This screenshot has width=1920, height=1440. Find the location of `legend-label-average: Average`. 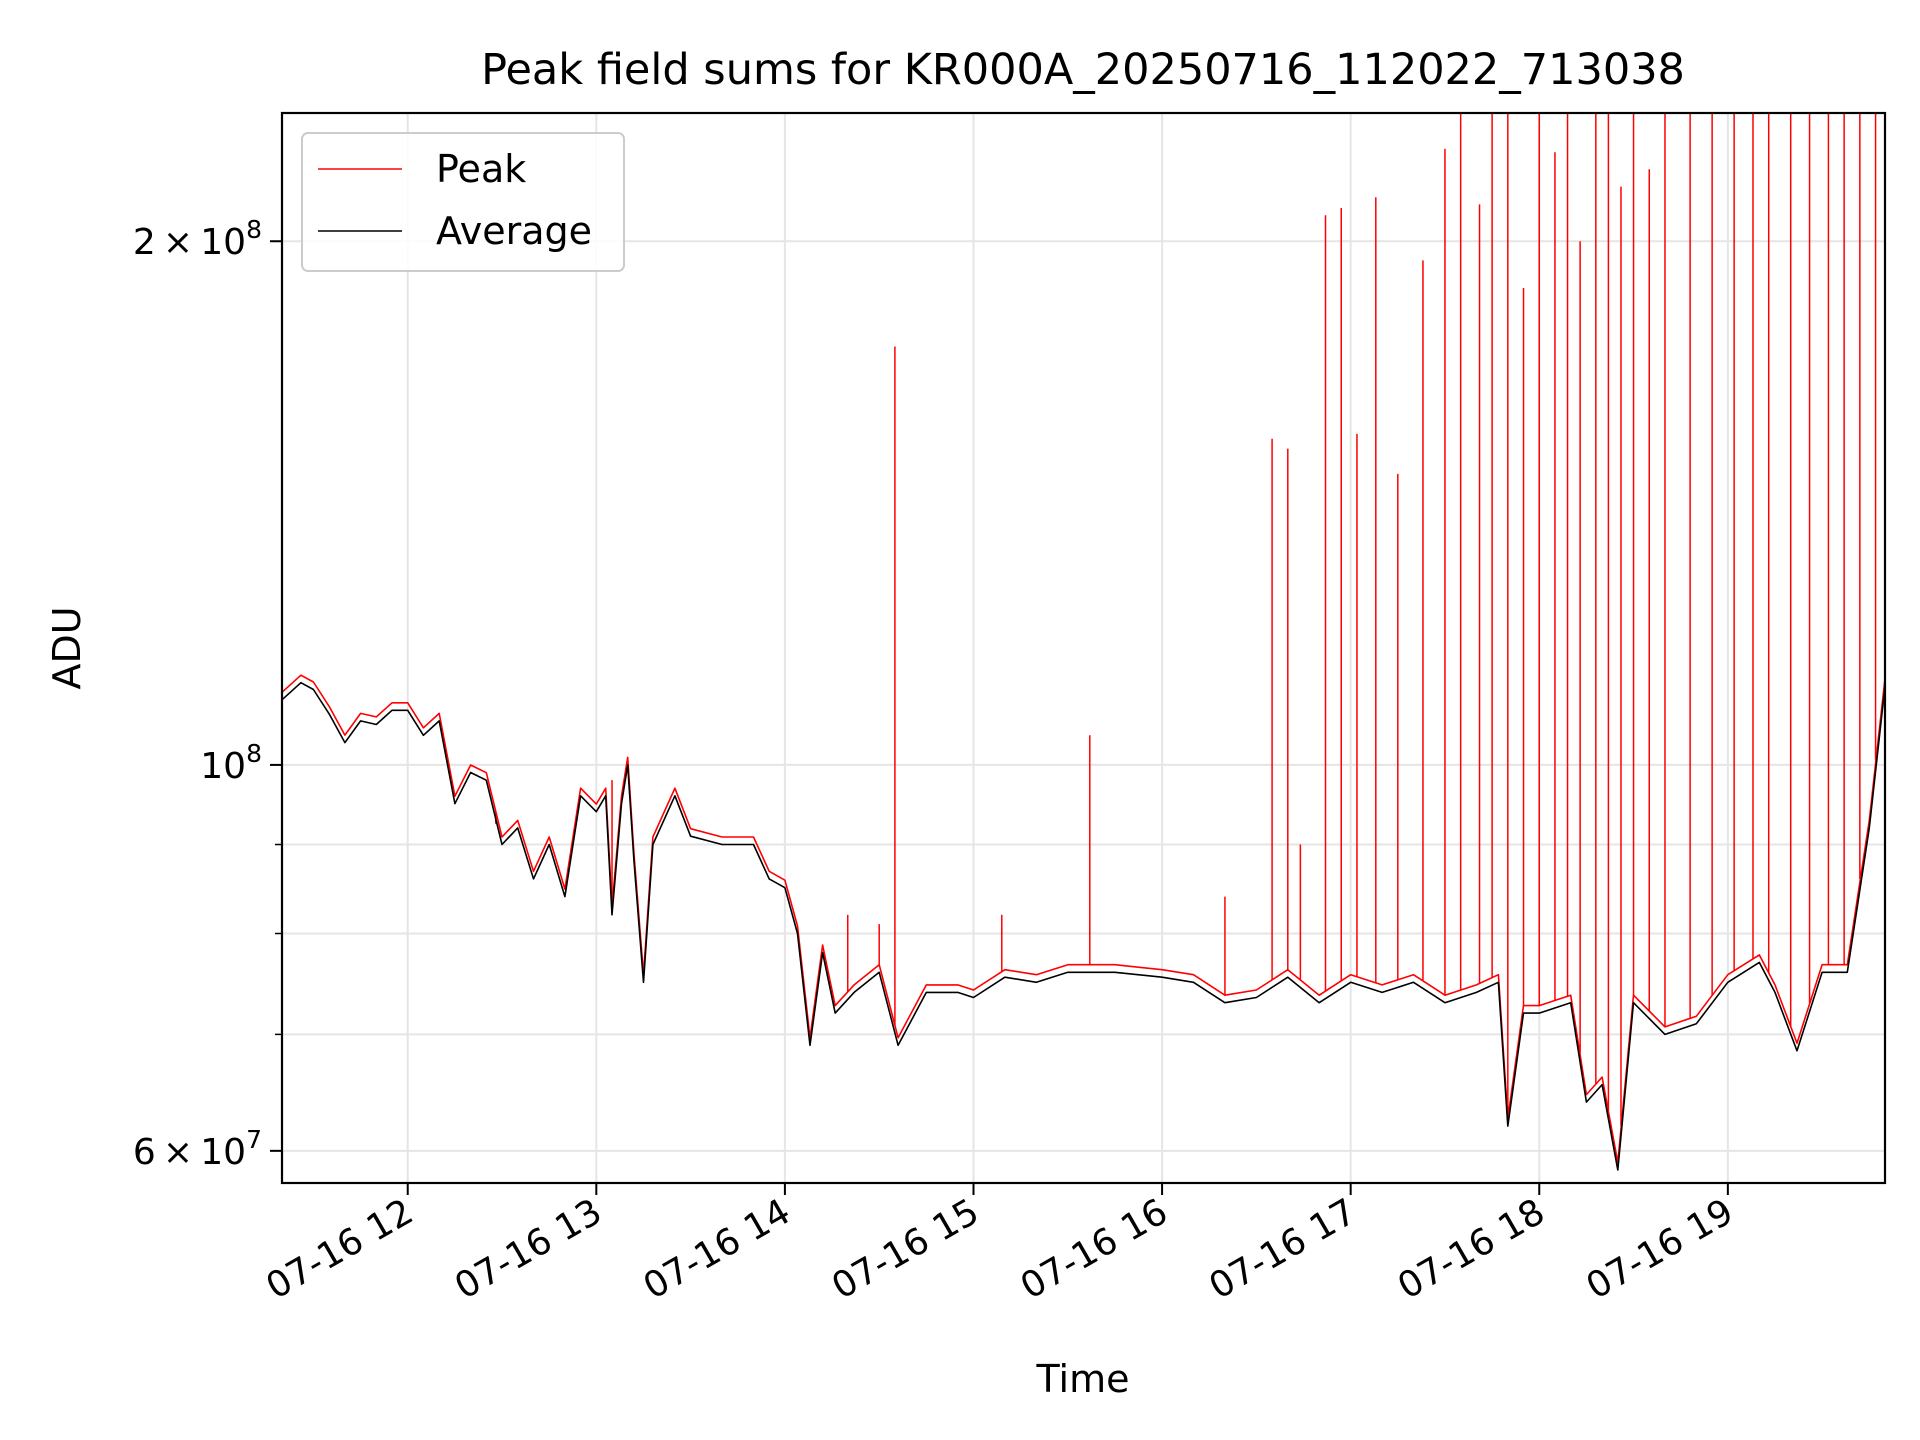

legend-label-average: Average is located at coordinates (514, 231).